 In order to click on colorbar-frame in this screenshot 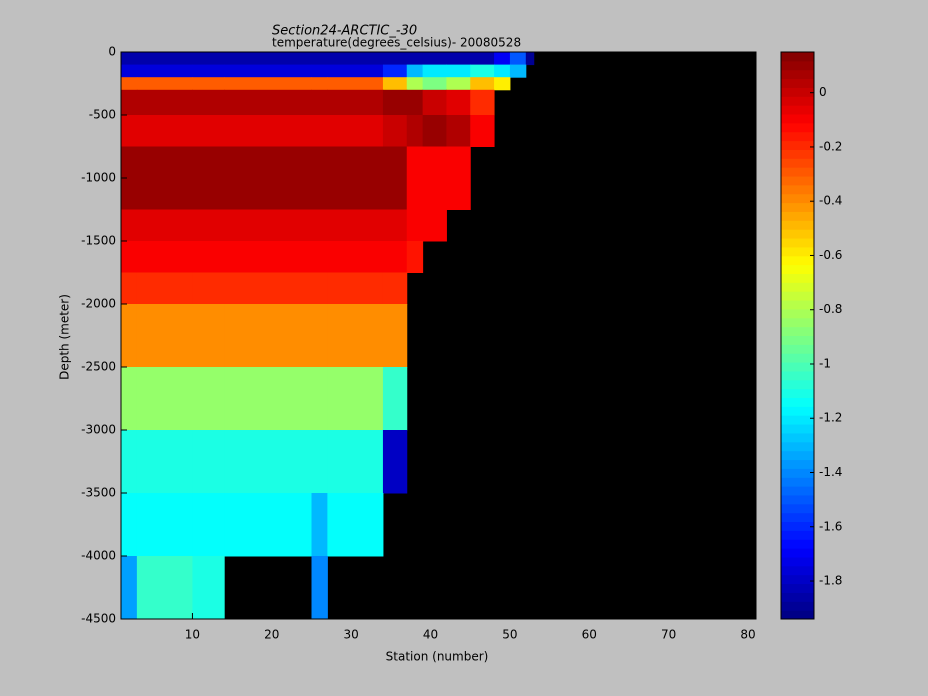, I will do `click(797, 335)`.